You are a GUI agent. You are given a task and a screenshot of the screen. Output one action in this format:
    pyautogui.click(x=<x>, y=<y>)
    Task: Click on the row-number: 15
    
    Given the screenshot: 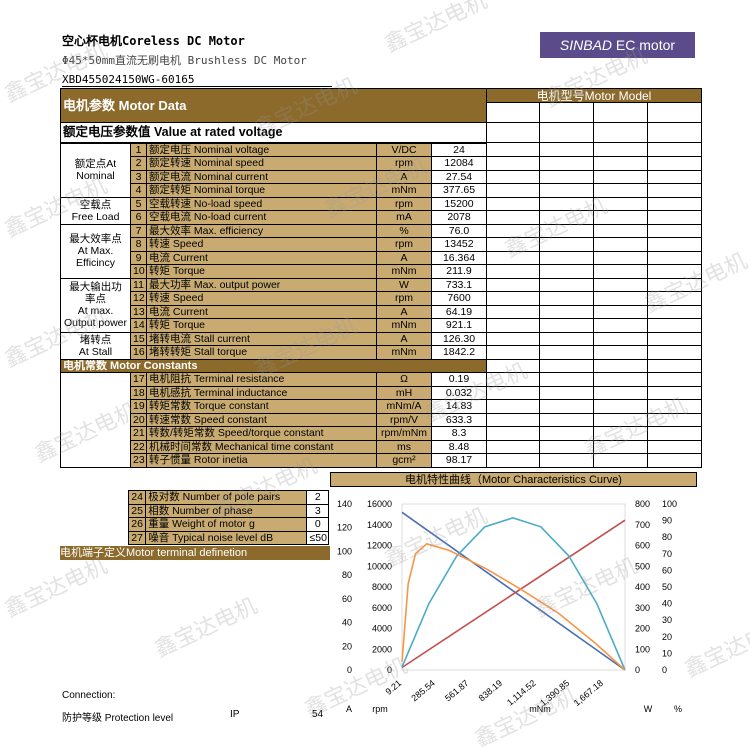 What is the action you would take?
    pyautogui.click(x=138, y=338)
    